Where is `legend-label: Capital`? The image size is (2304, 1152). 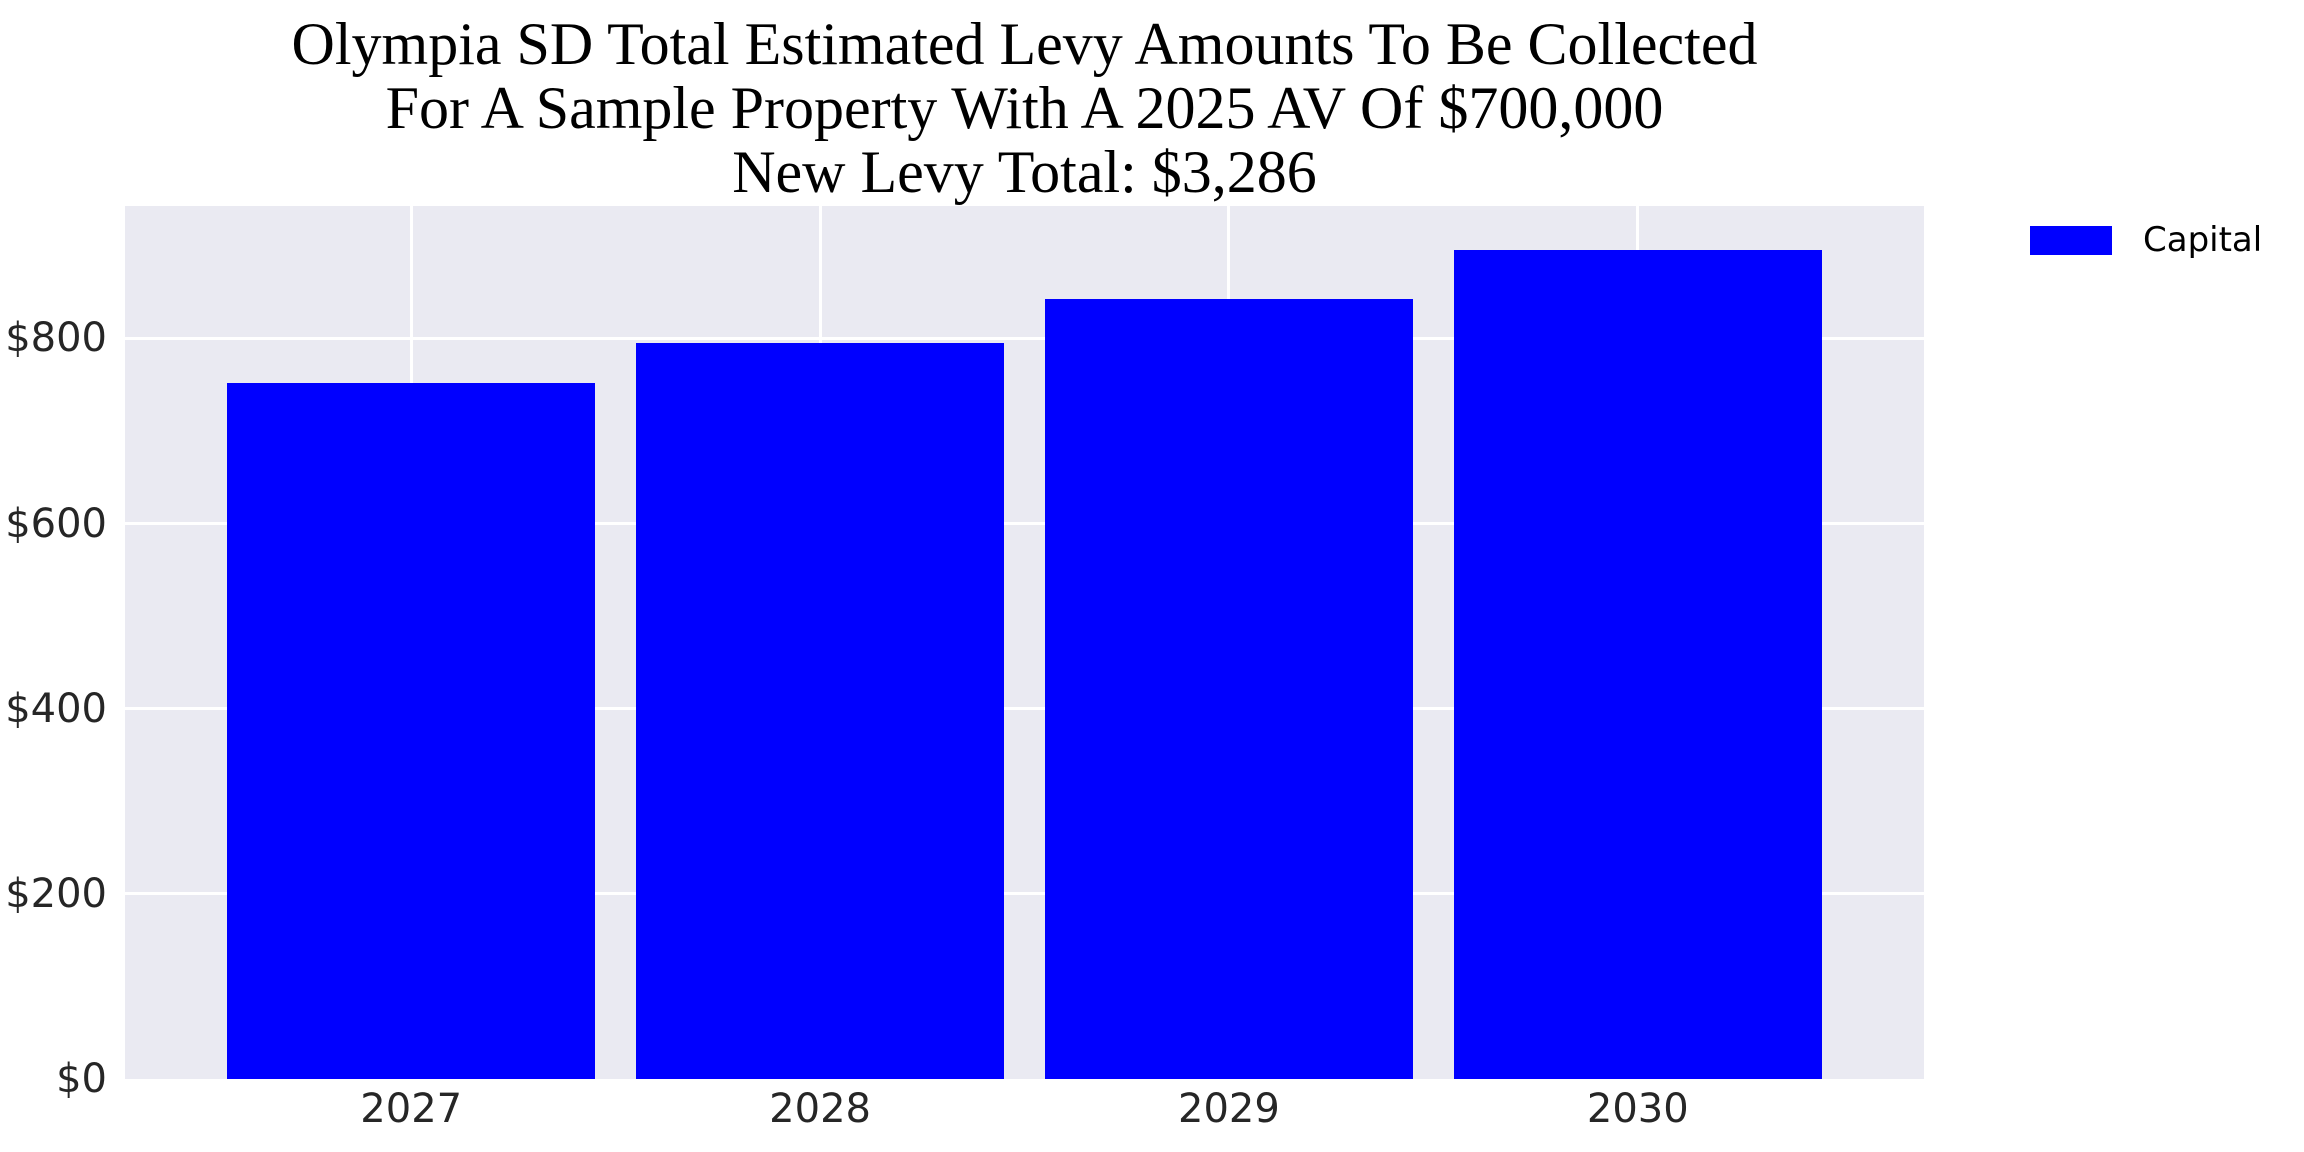
legend-label: Capital is located at coordinates (2203, 240).